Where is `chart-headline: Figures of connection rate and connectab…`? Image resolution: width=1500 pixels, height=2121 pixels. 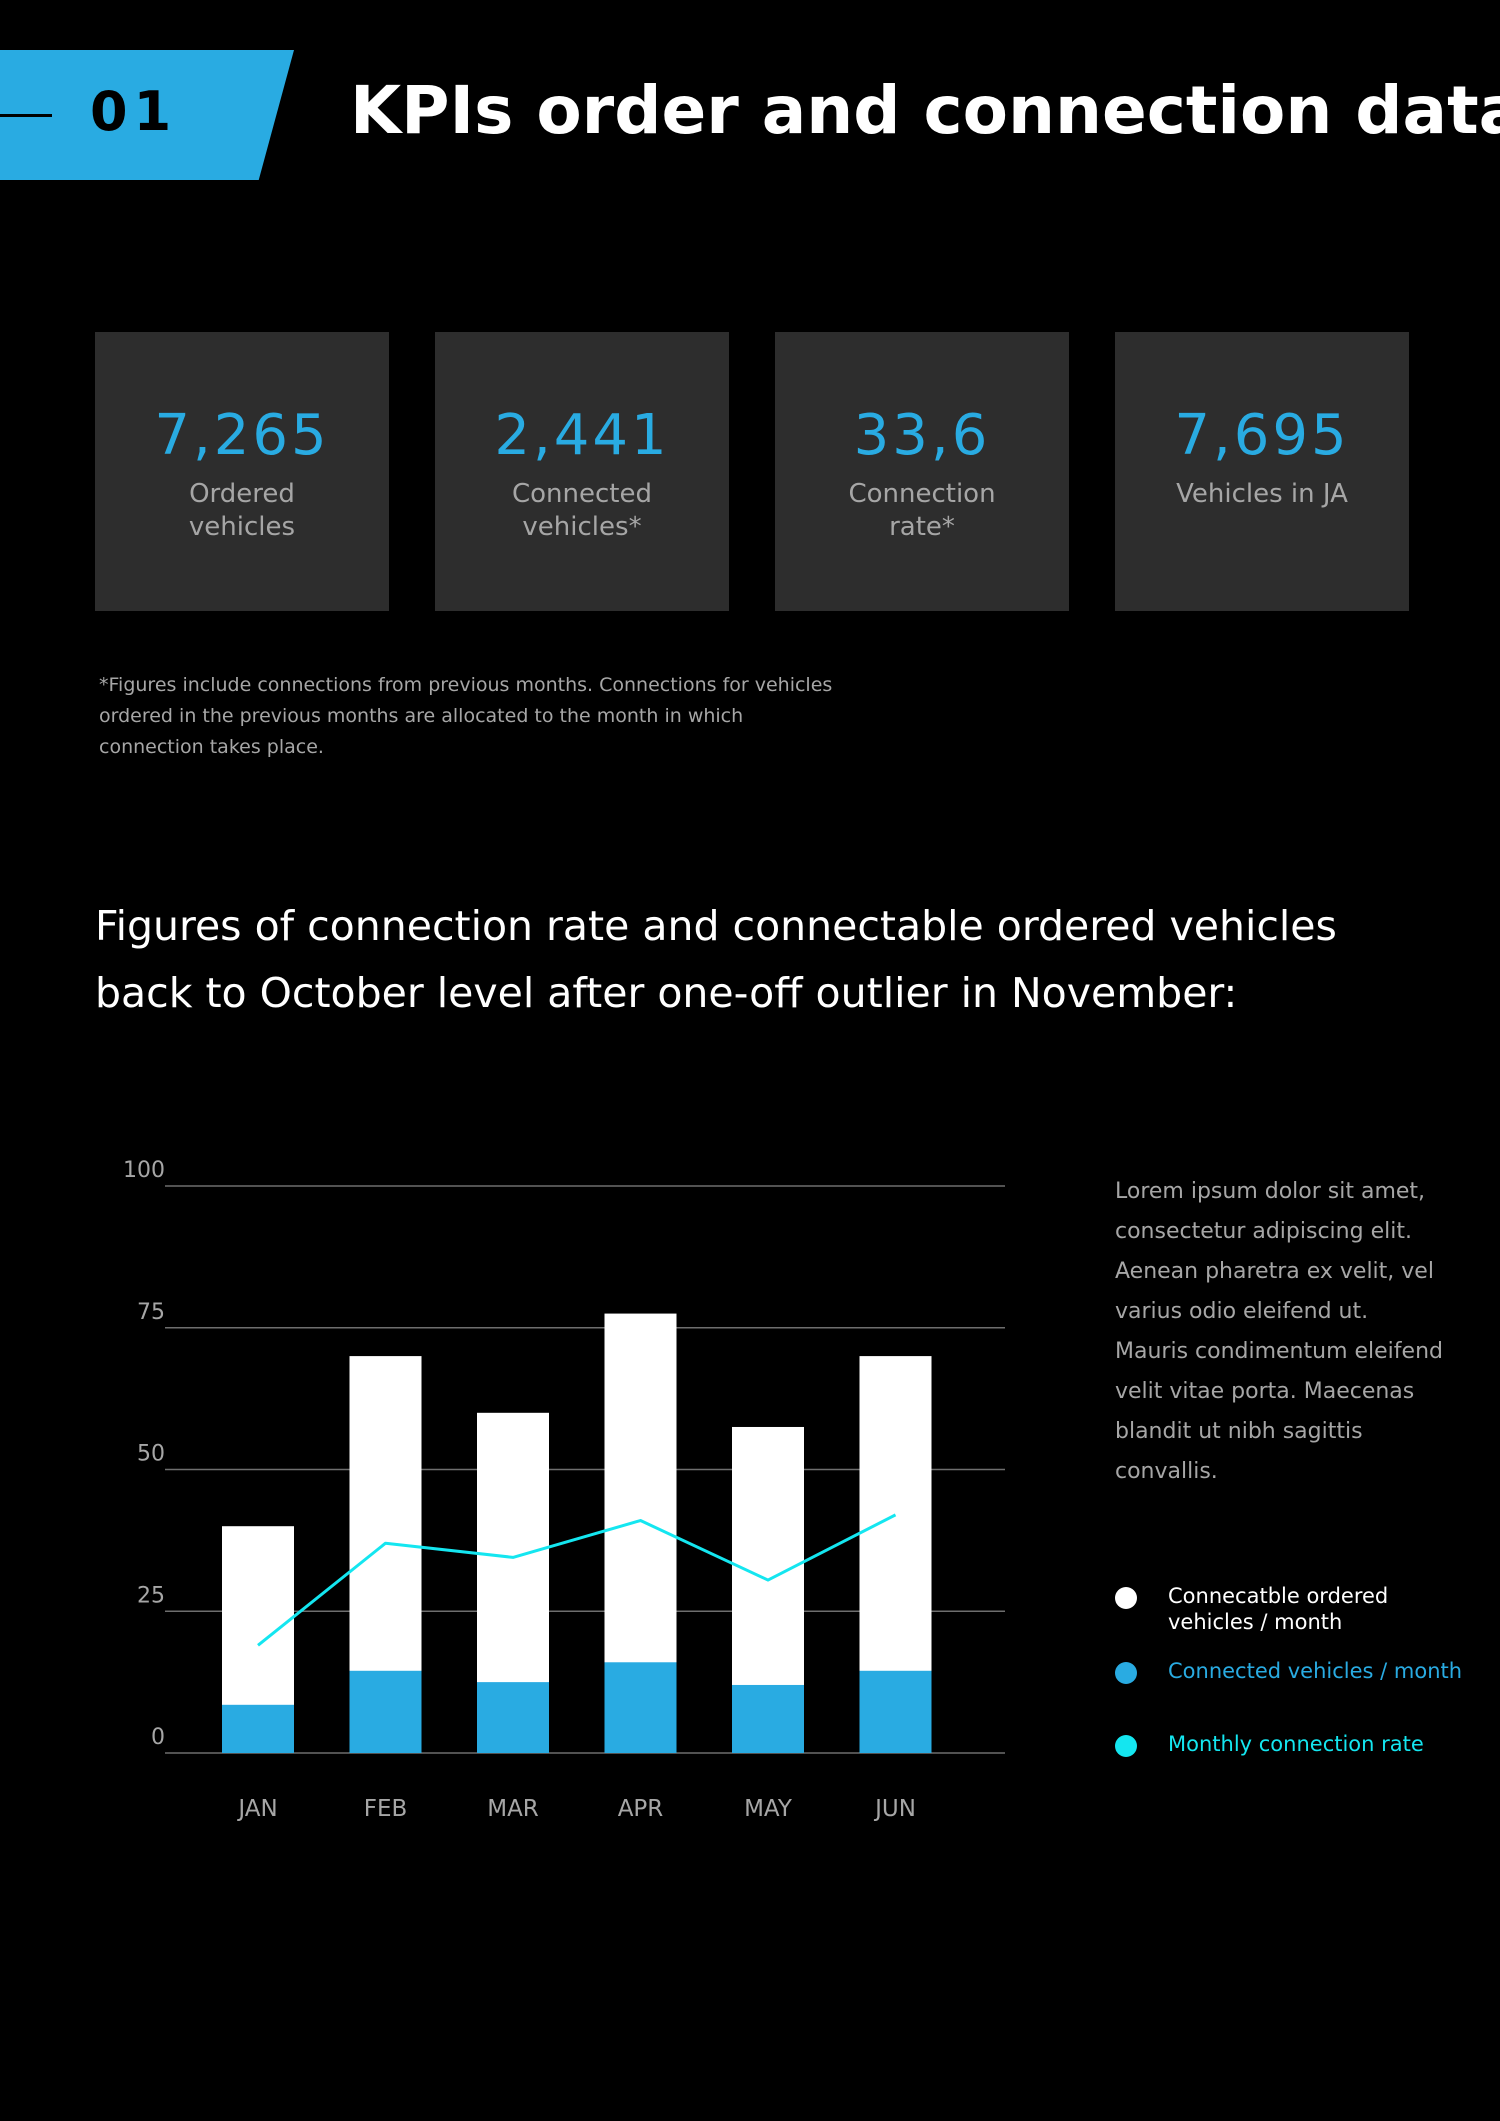 chart-headline: Figures of connection rate and connectab… is located at coordinates (716, 959).